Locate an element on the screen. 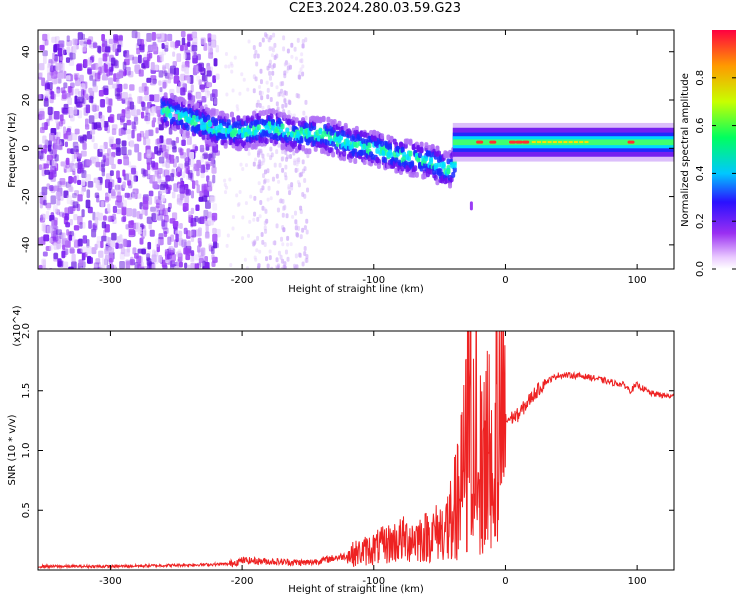  x-tick-label: 100 is located at coordinates (637, 581).